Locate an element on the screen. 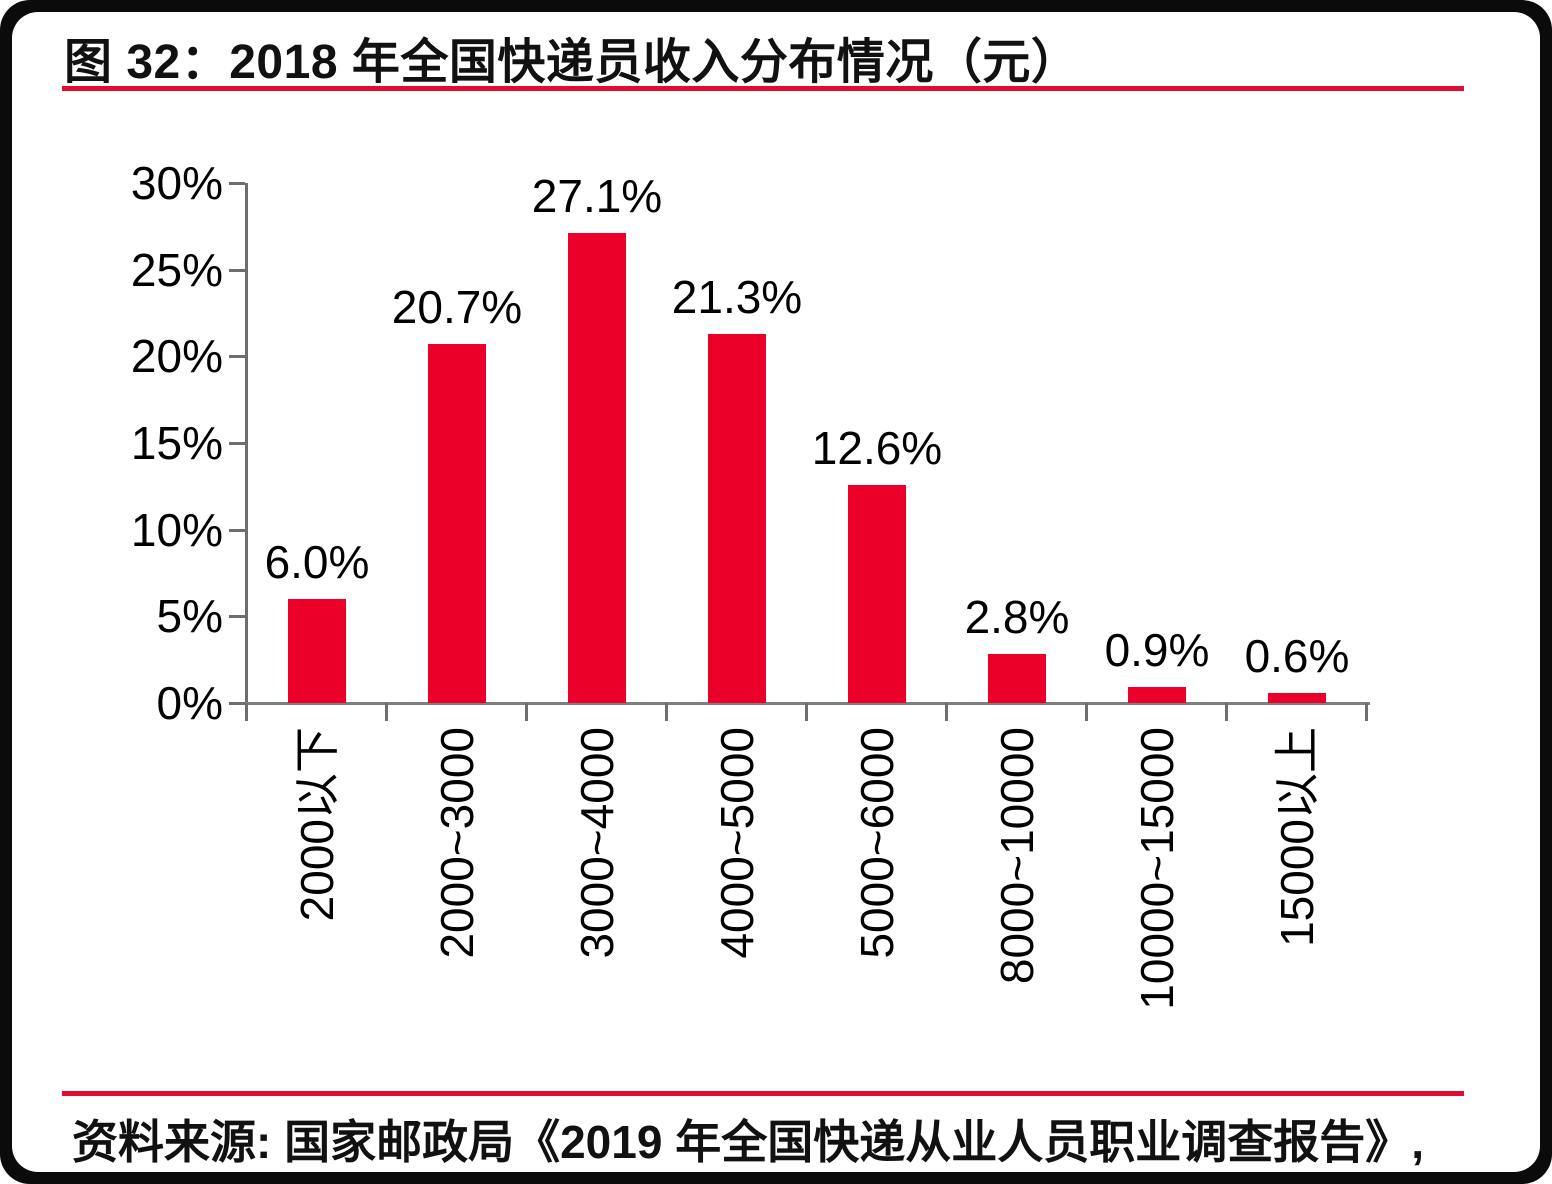 The width and height of the screenshot is (1552, 1184). y-tick-label: 30% is located at coordinates (176, 183).